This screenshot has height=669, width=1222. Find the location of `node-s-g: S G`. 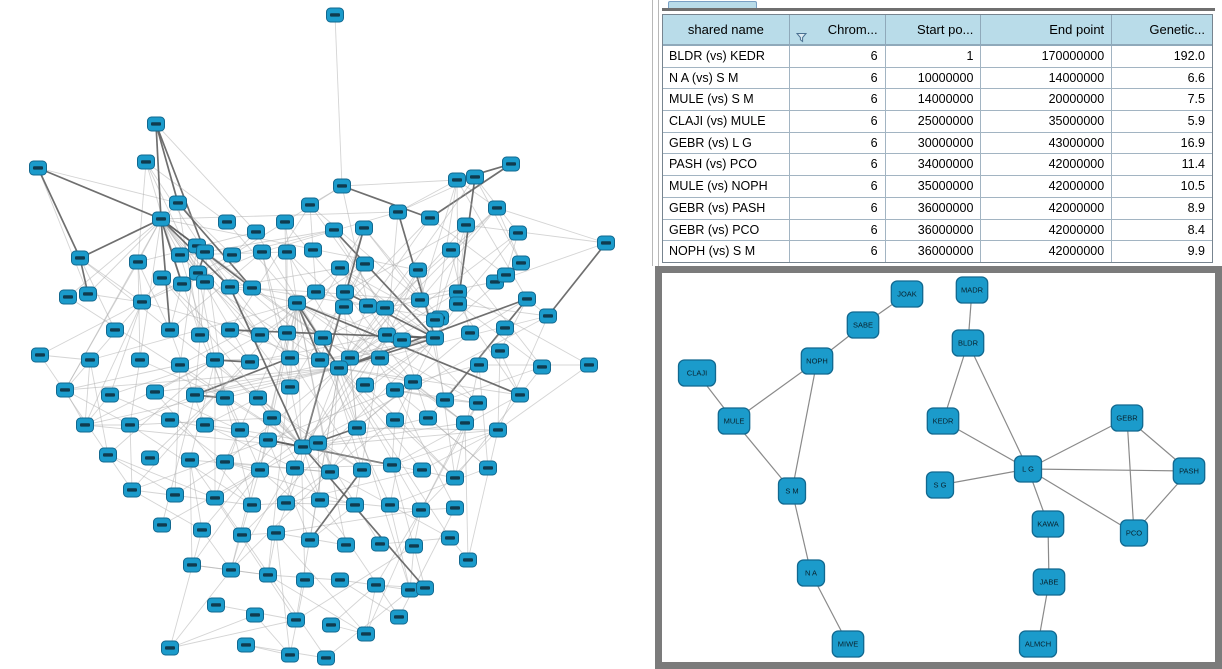

node-s-g: S G is located at coordinates (940, 485).